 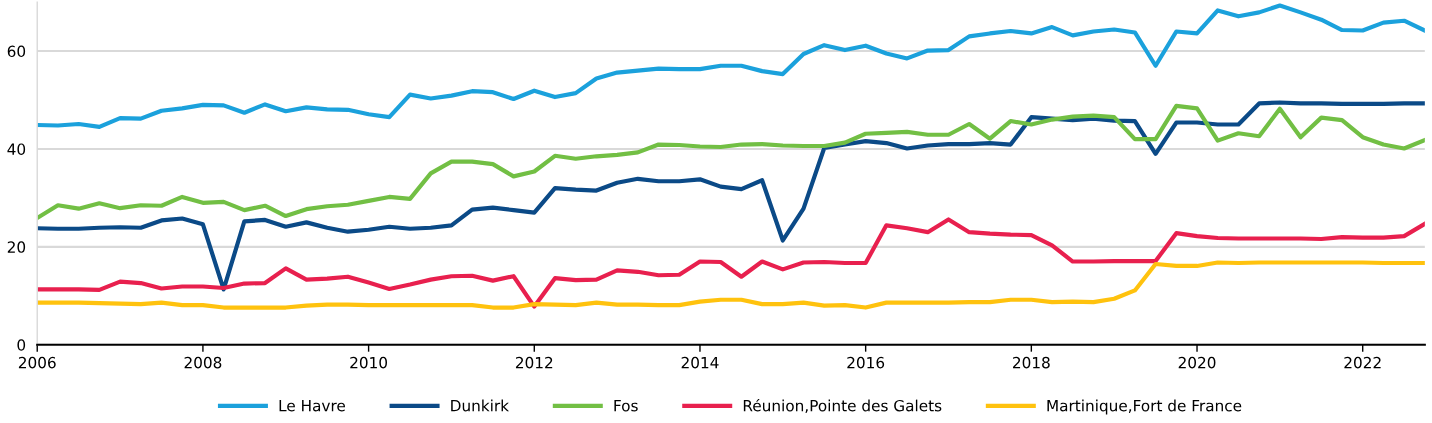 What do you see at coordinates (842, 406) in the screenshot?
I see `legend-label: Réunion,Pointe des Galets` at bounding box center [842, 406].